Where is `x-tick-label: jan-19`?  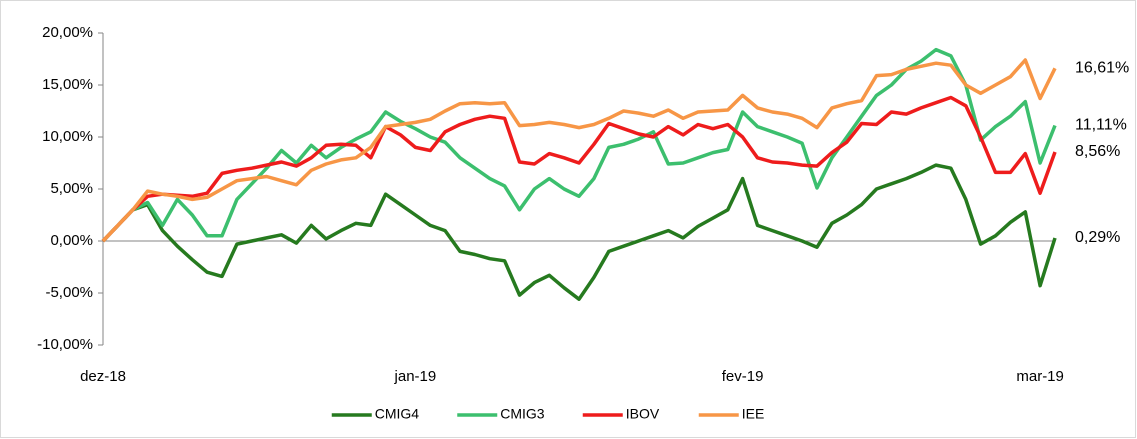
x-tick-label: jan-19 is located at coordinates (415, 376).